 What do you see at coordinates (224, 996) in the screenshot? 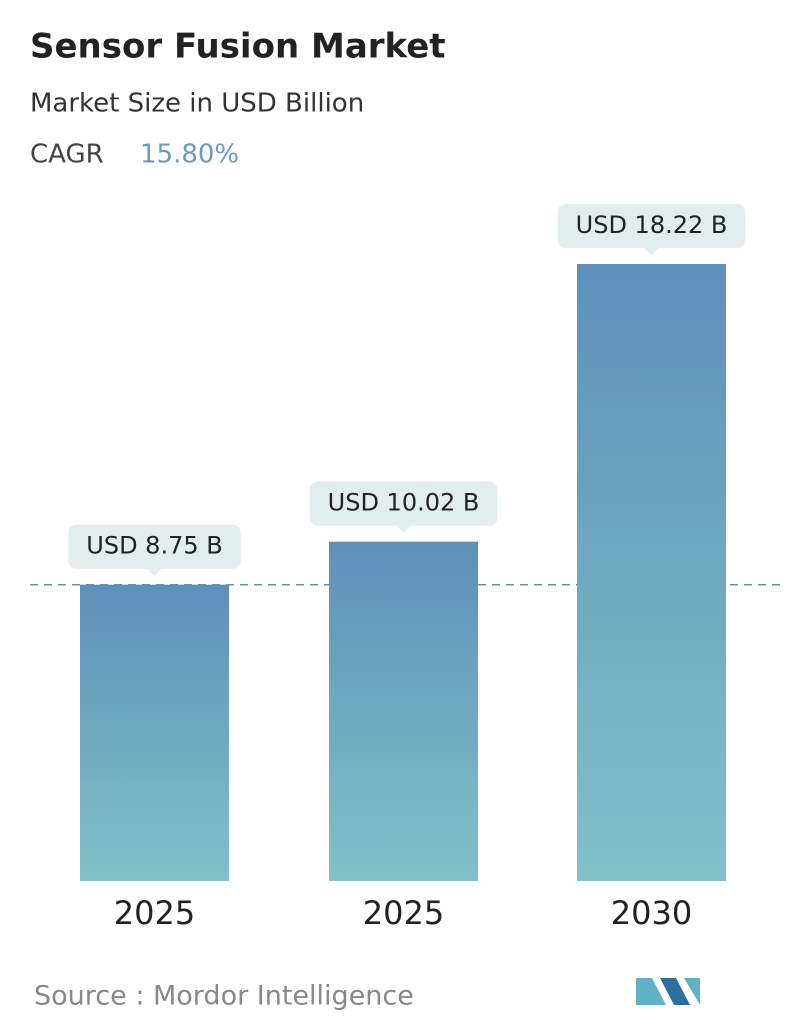
I see `source: Source : Mordor Intelligence` at bounding box center [224, 996].